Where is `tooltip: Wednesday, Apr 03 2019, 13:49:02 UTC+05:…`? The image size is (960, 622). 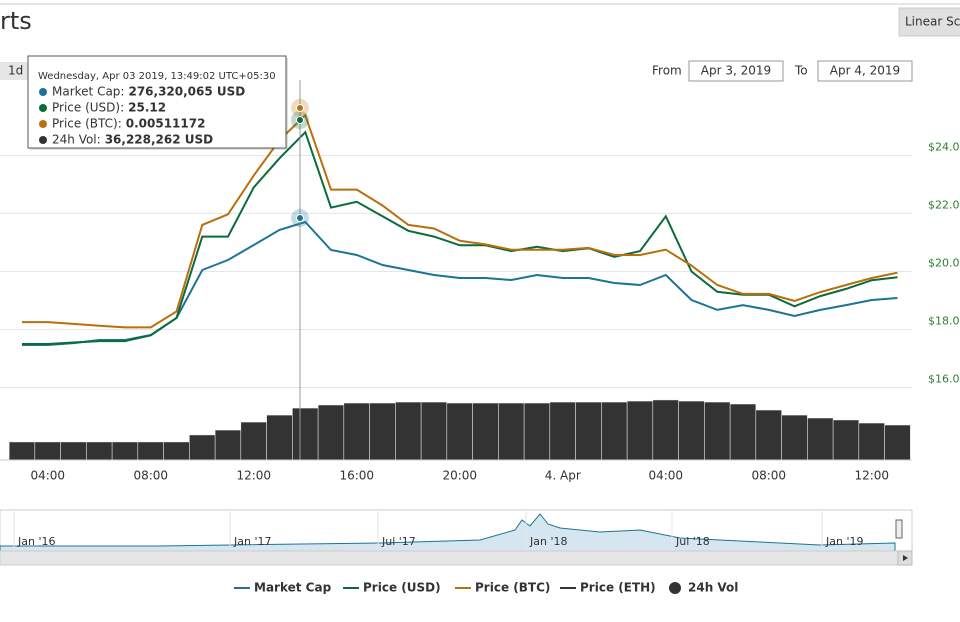
tooltip: Wednesday, Apr 03 2019, 13:49:02 UTC+05:… is located at coordinates (157, 102).